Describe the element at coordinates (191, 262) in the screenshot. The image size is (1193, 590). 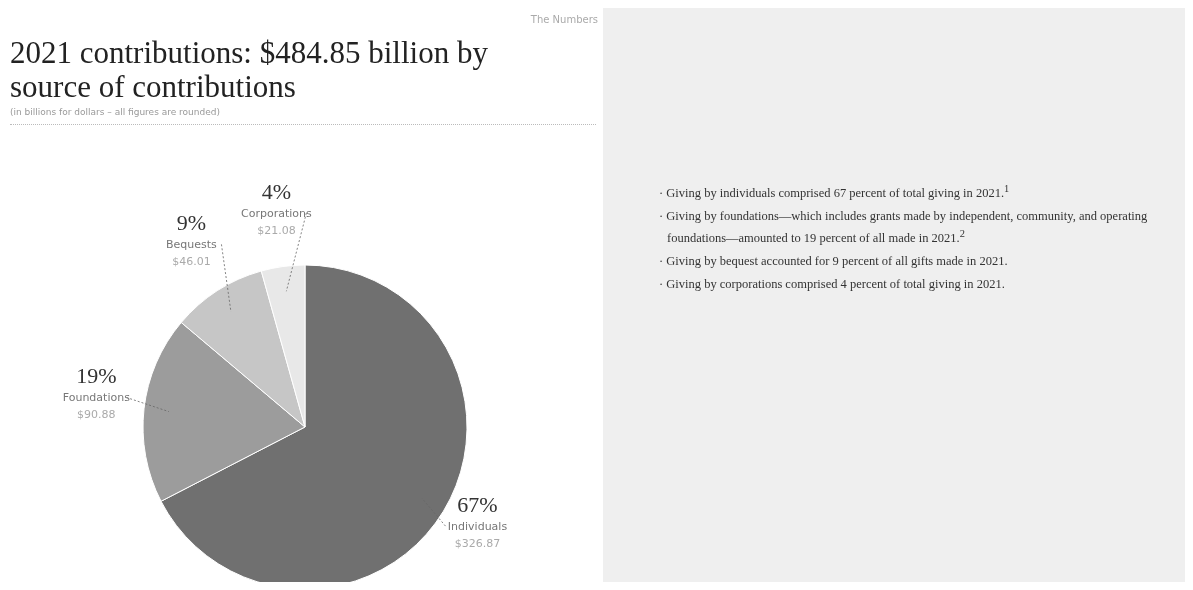
I see `data-label: $46.01` at that location.